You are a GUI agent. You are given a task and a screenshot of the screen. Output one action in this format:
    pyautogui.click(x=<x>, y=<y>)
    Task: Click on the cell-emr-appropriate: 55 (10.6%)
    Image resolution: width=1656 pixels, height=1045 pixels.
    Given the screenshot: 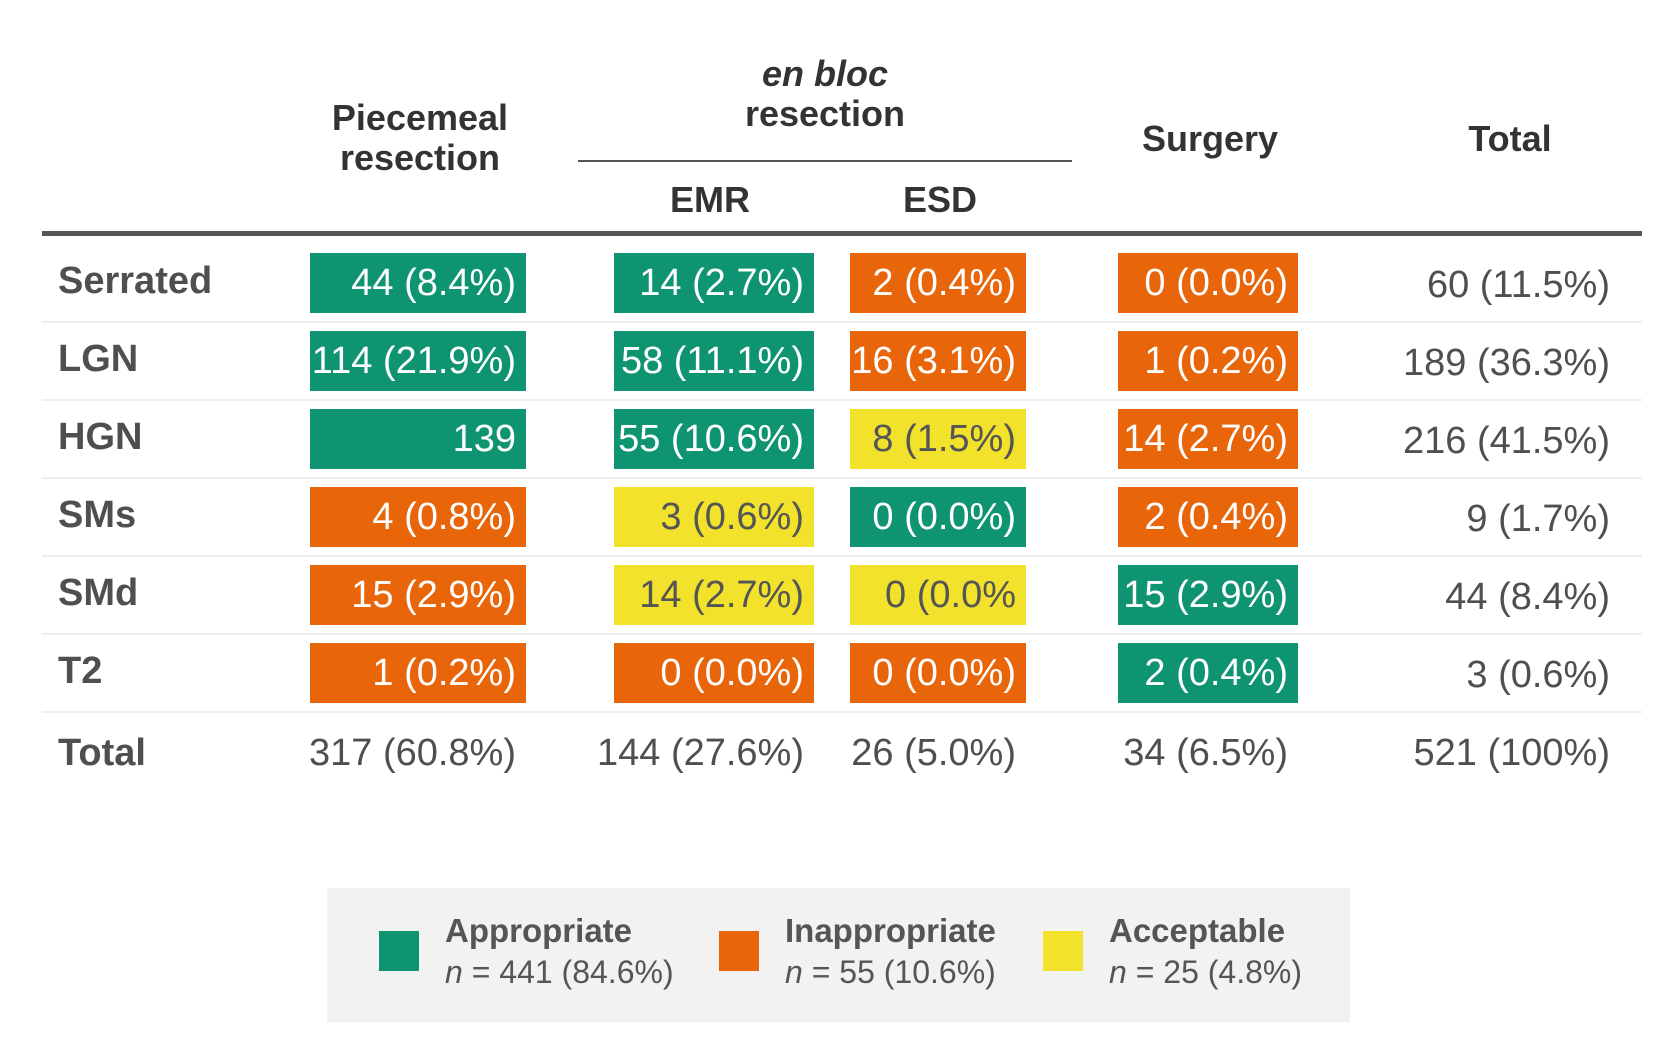 What is the action you would take?
    pyautogui.click(x=714, y=439)
    